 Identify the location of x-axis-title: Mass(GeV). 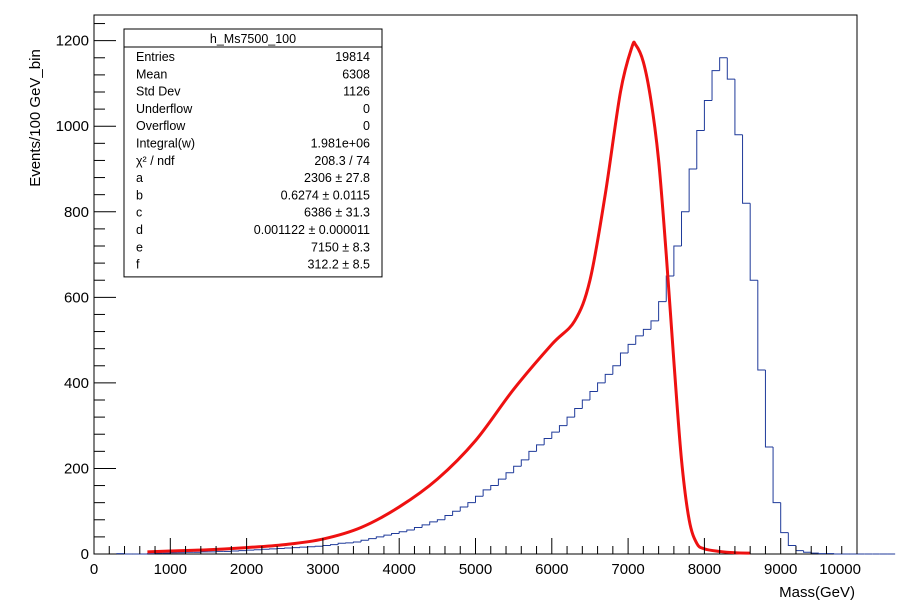
(817, 592).